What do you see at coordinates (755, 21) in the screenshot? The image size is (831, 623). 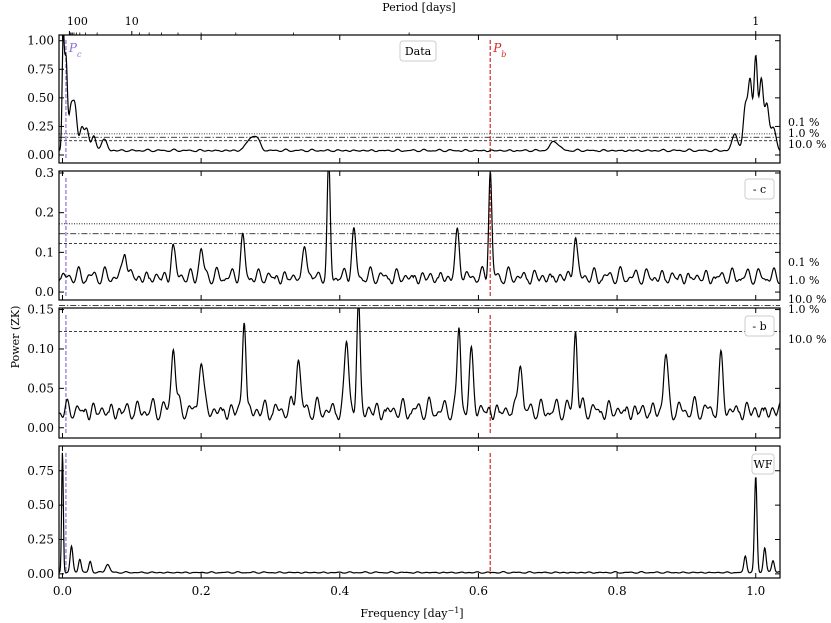 I see `top-tick-label: 1` at bounding box center [755, 21].